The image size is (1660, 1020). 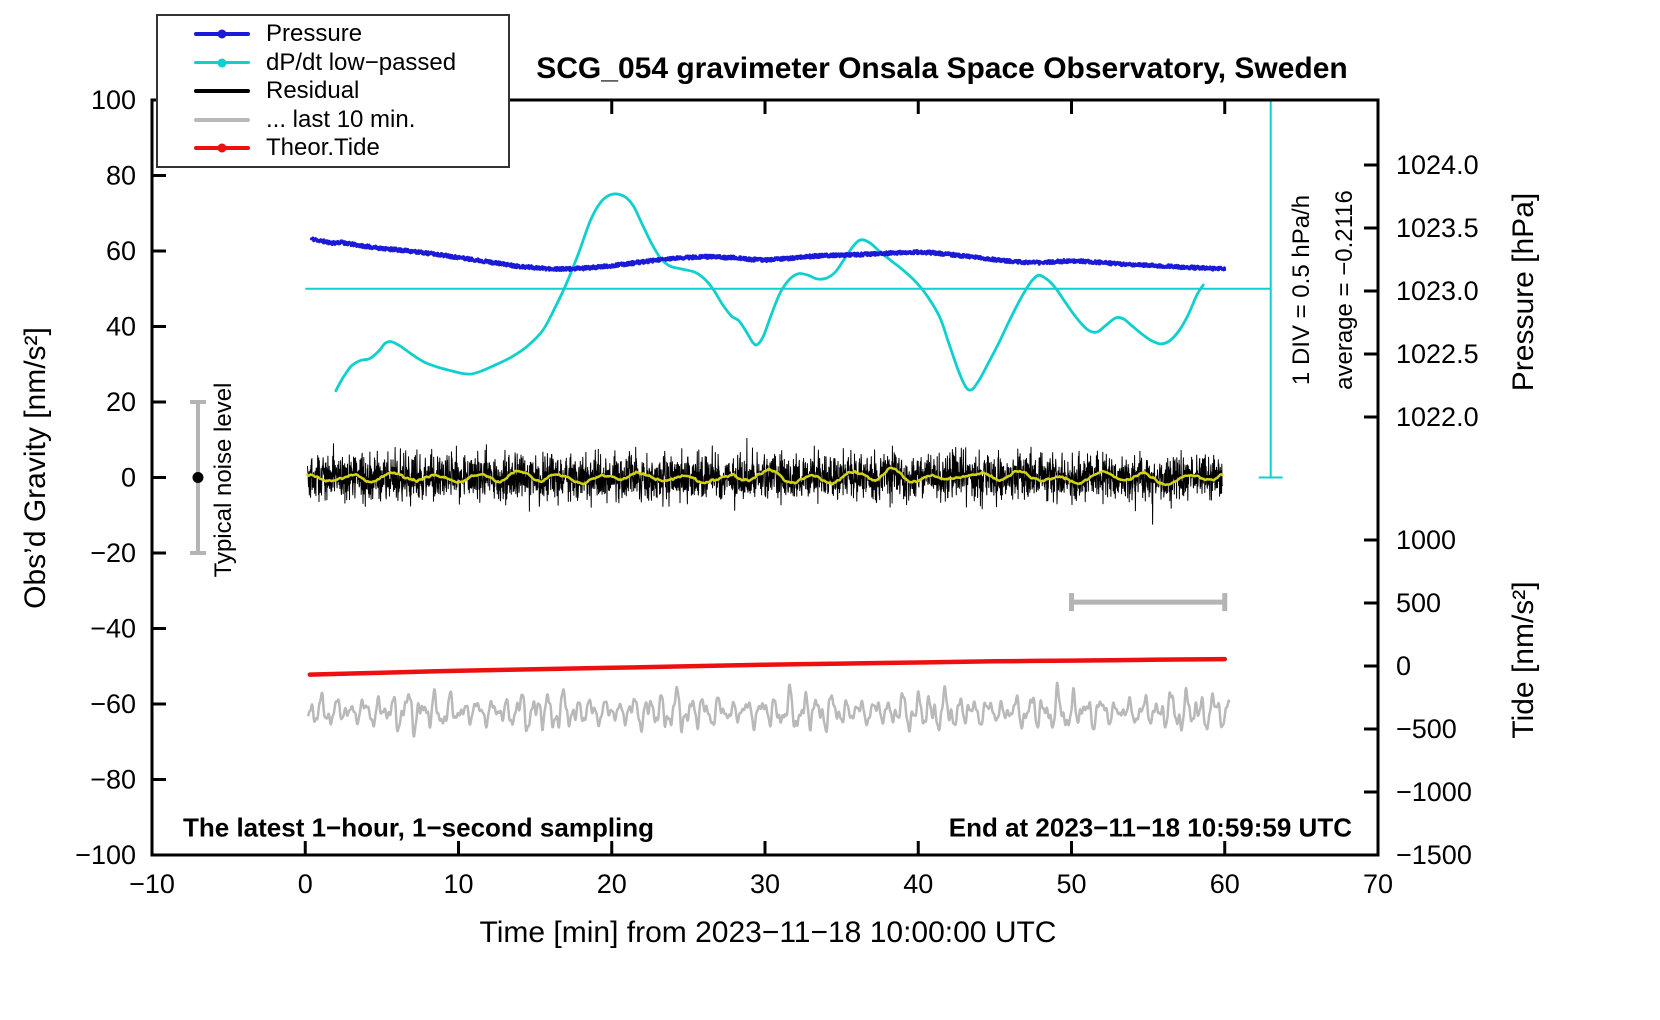 I want to click on series-dpdt, so click(x=769, y=292).